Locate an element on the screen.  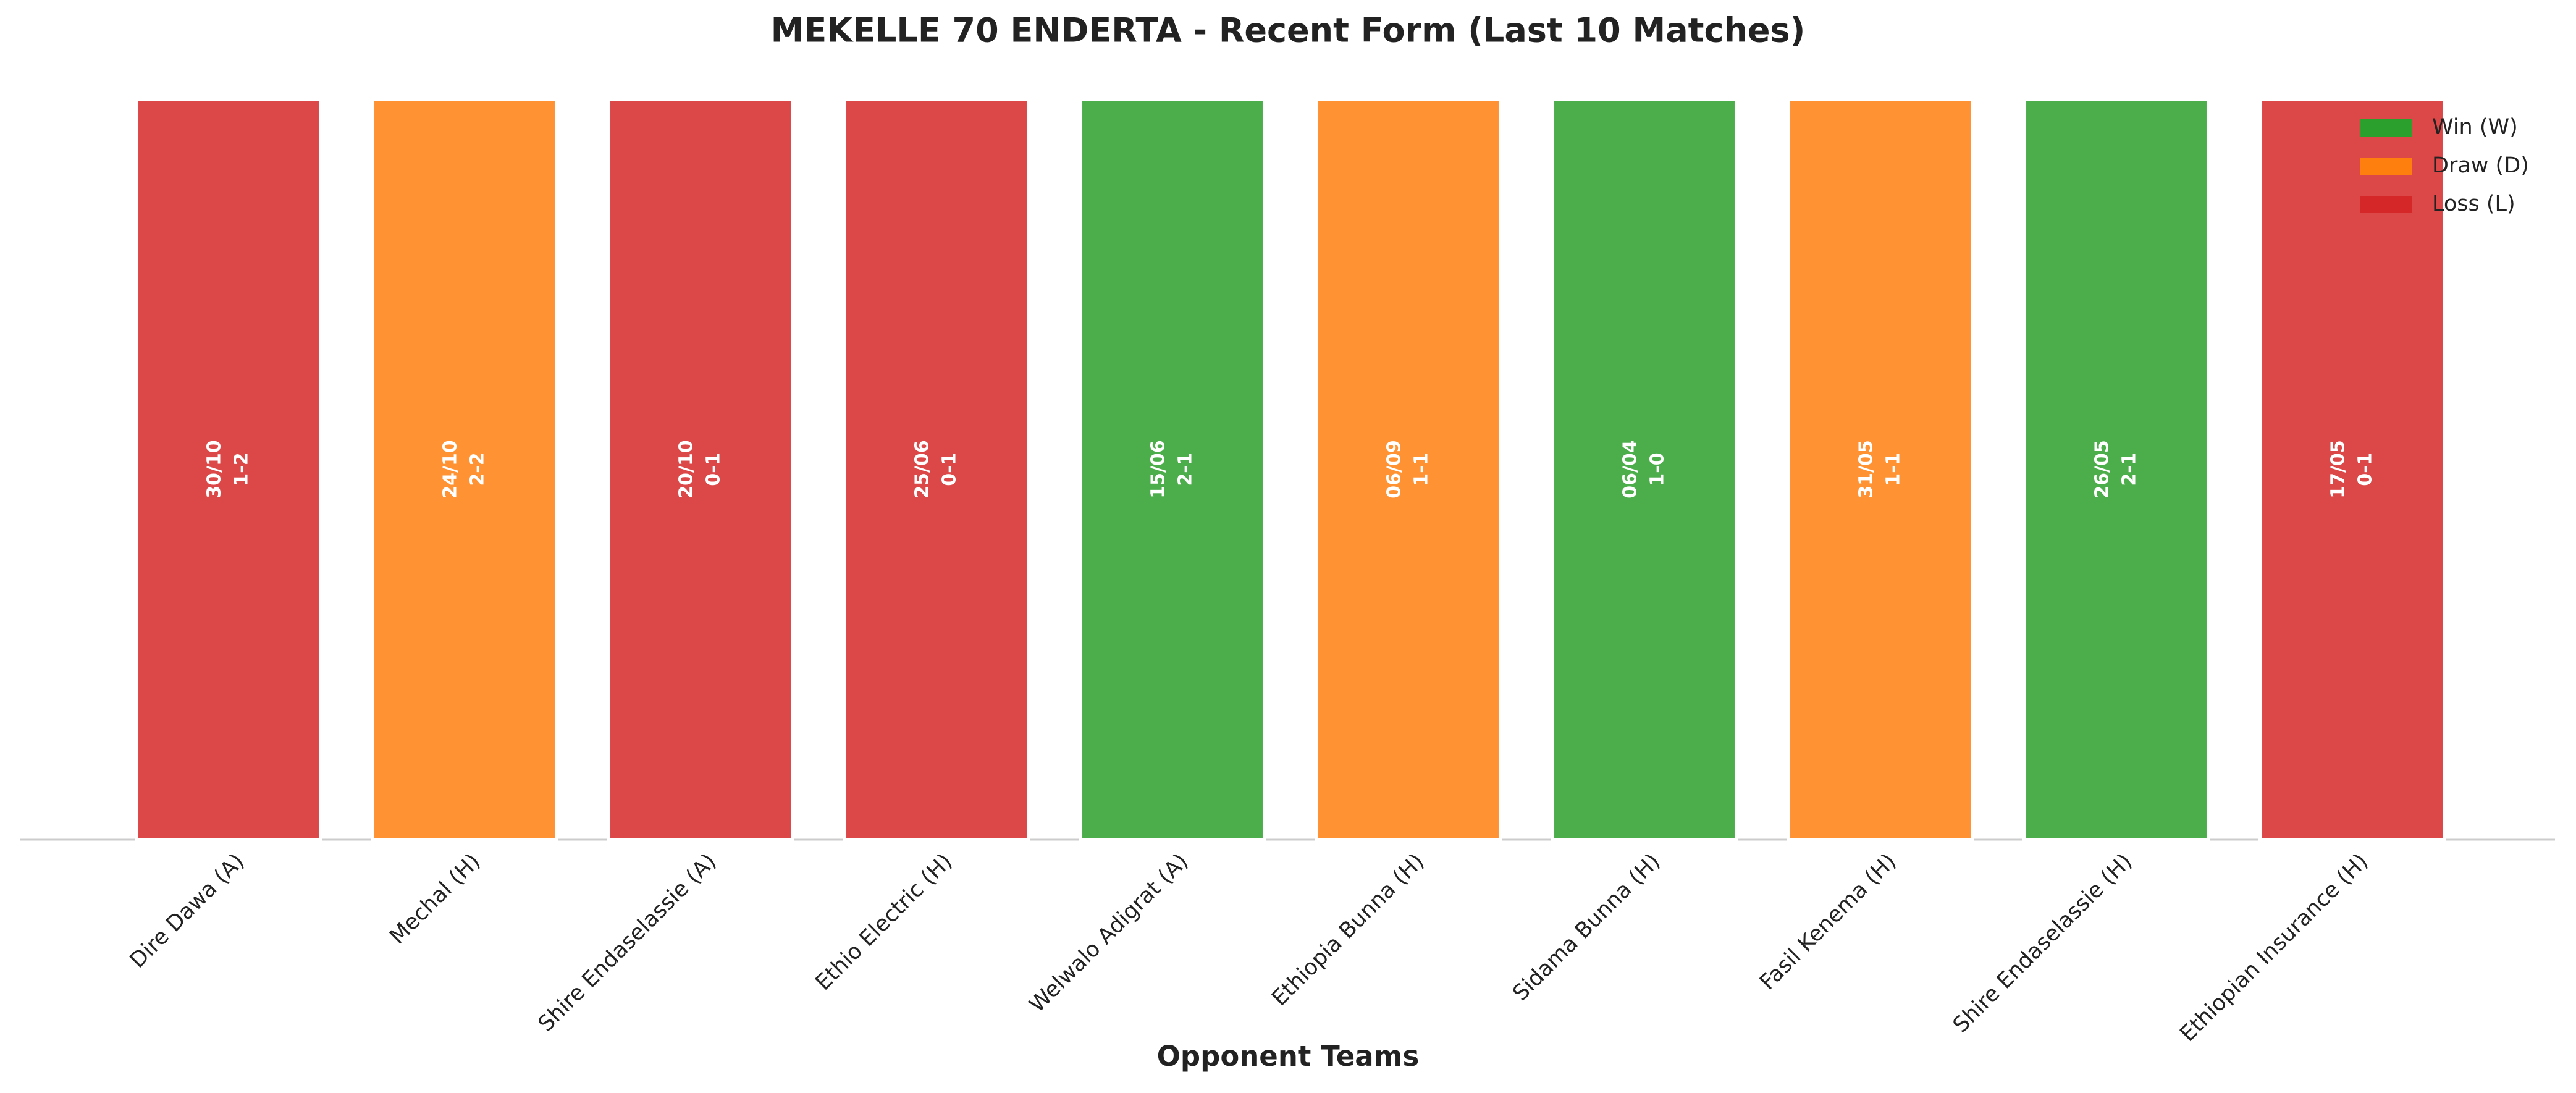
x-tick-label: Shire Endaselassie (A) is located at coordinates (628, 943).